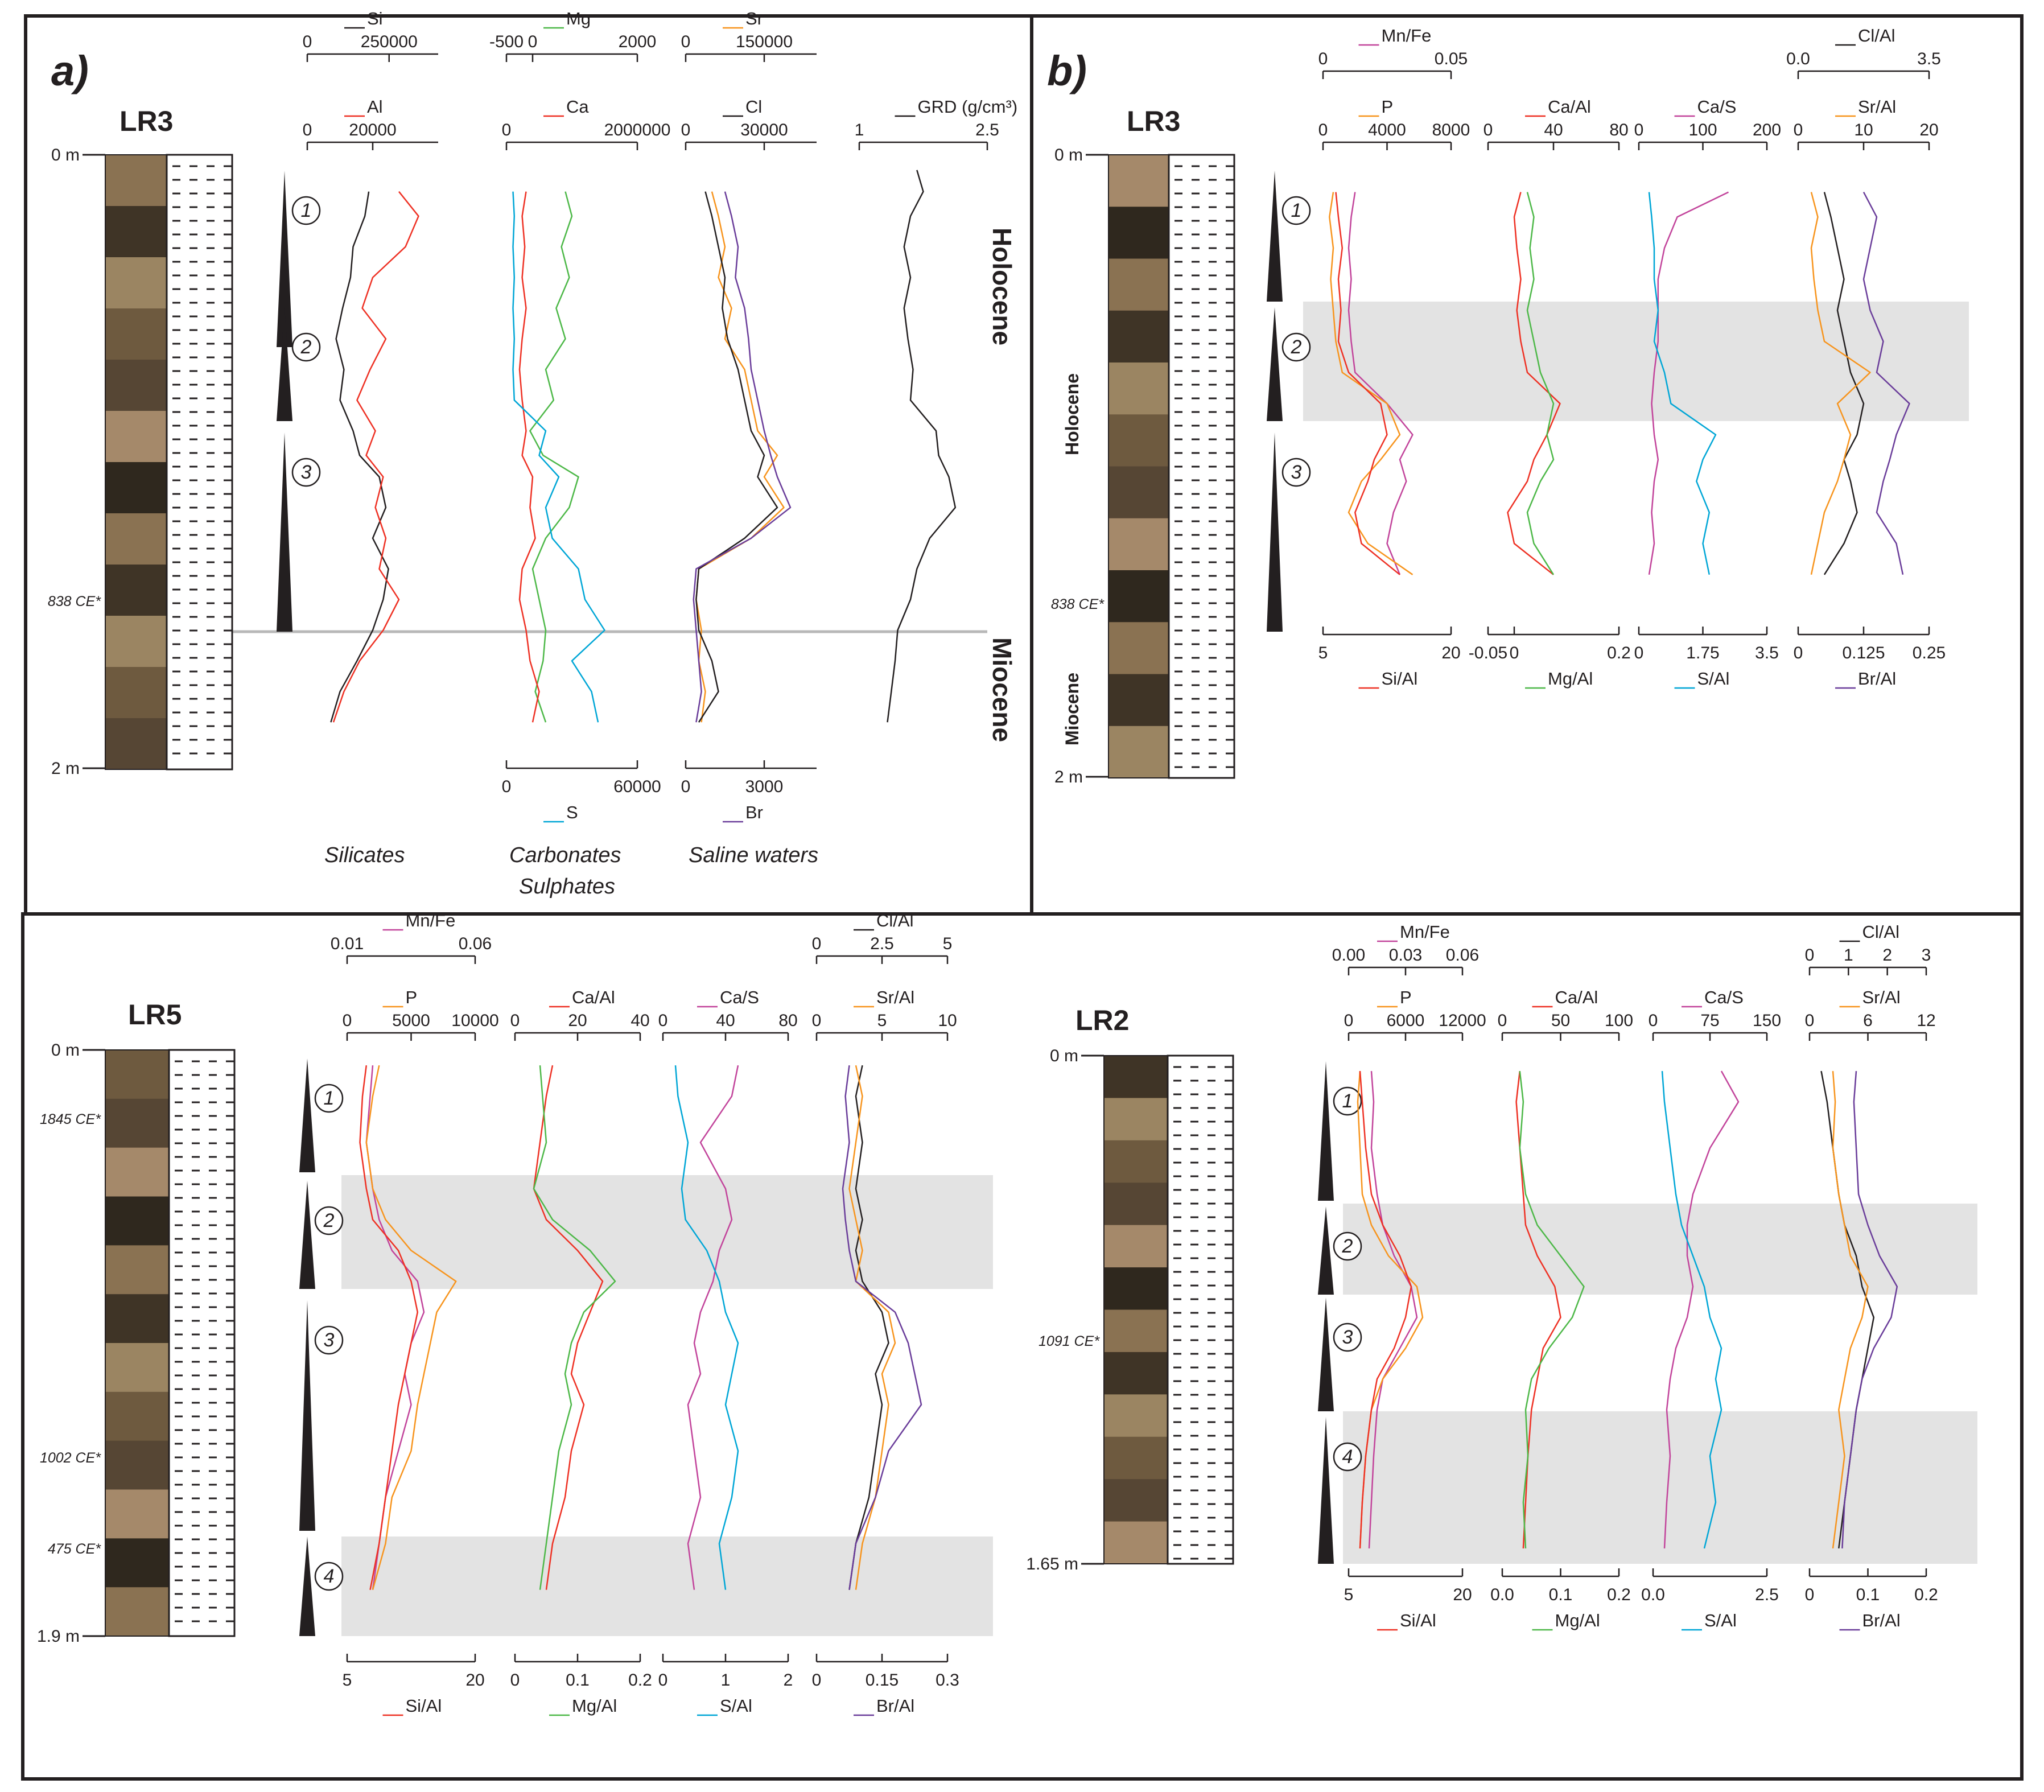 This screenshot has height=1792, width=2044. Describe the element at coordinates (742, 457) in the screenshot. I see `series-Br` at that location.